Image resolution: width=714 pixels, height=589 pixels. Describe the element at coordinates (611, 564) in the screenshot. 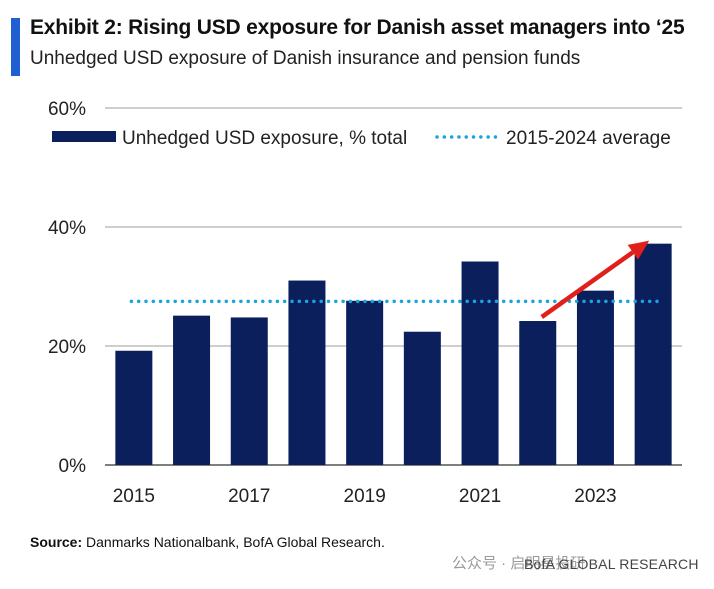

I see `brand-footer: BofA GLOBAL RESEARCH` at that location.